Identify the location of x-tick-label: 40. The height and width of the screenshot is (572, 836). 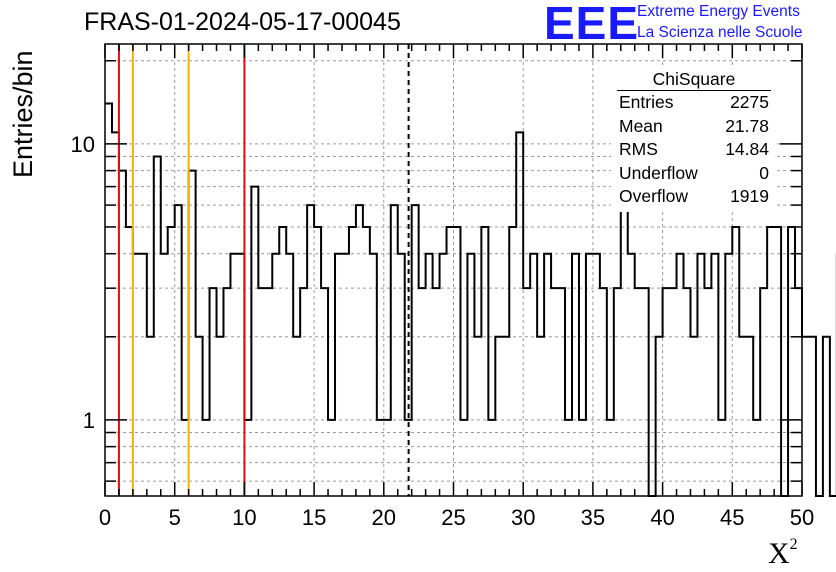
(662, 517).